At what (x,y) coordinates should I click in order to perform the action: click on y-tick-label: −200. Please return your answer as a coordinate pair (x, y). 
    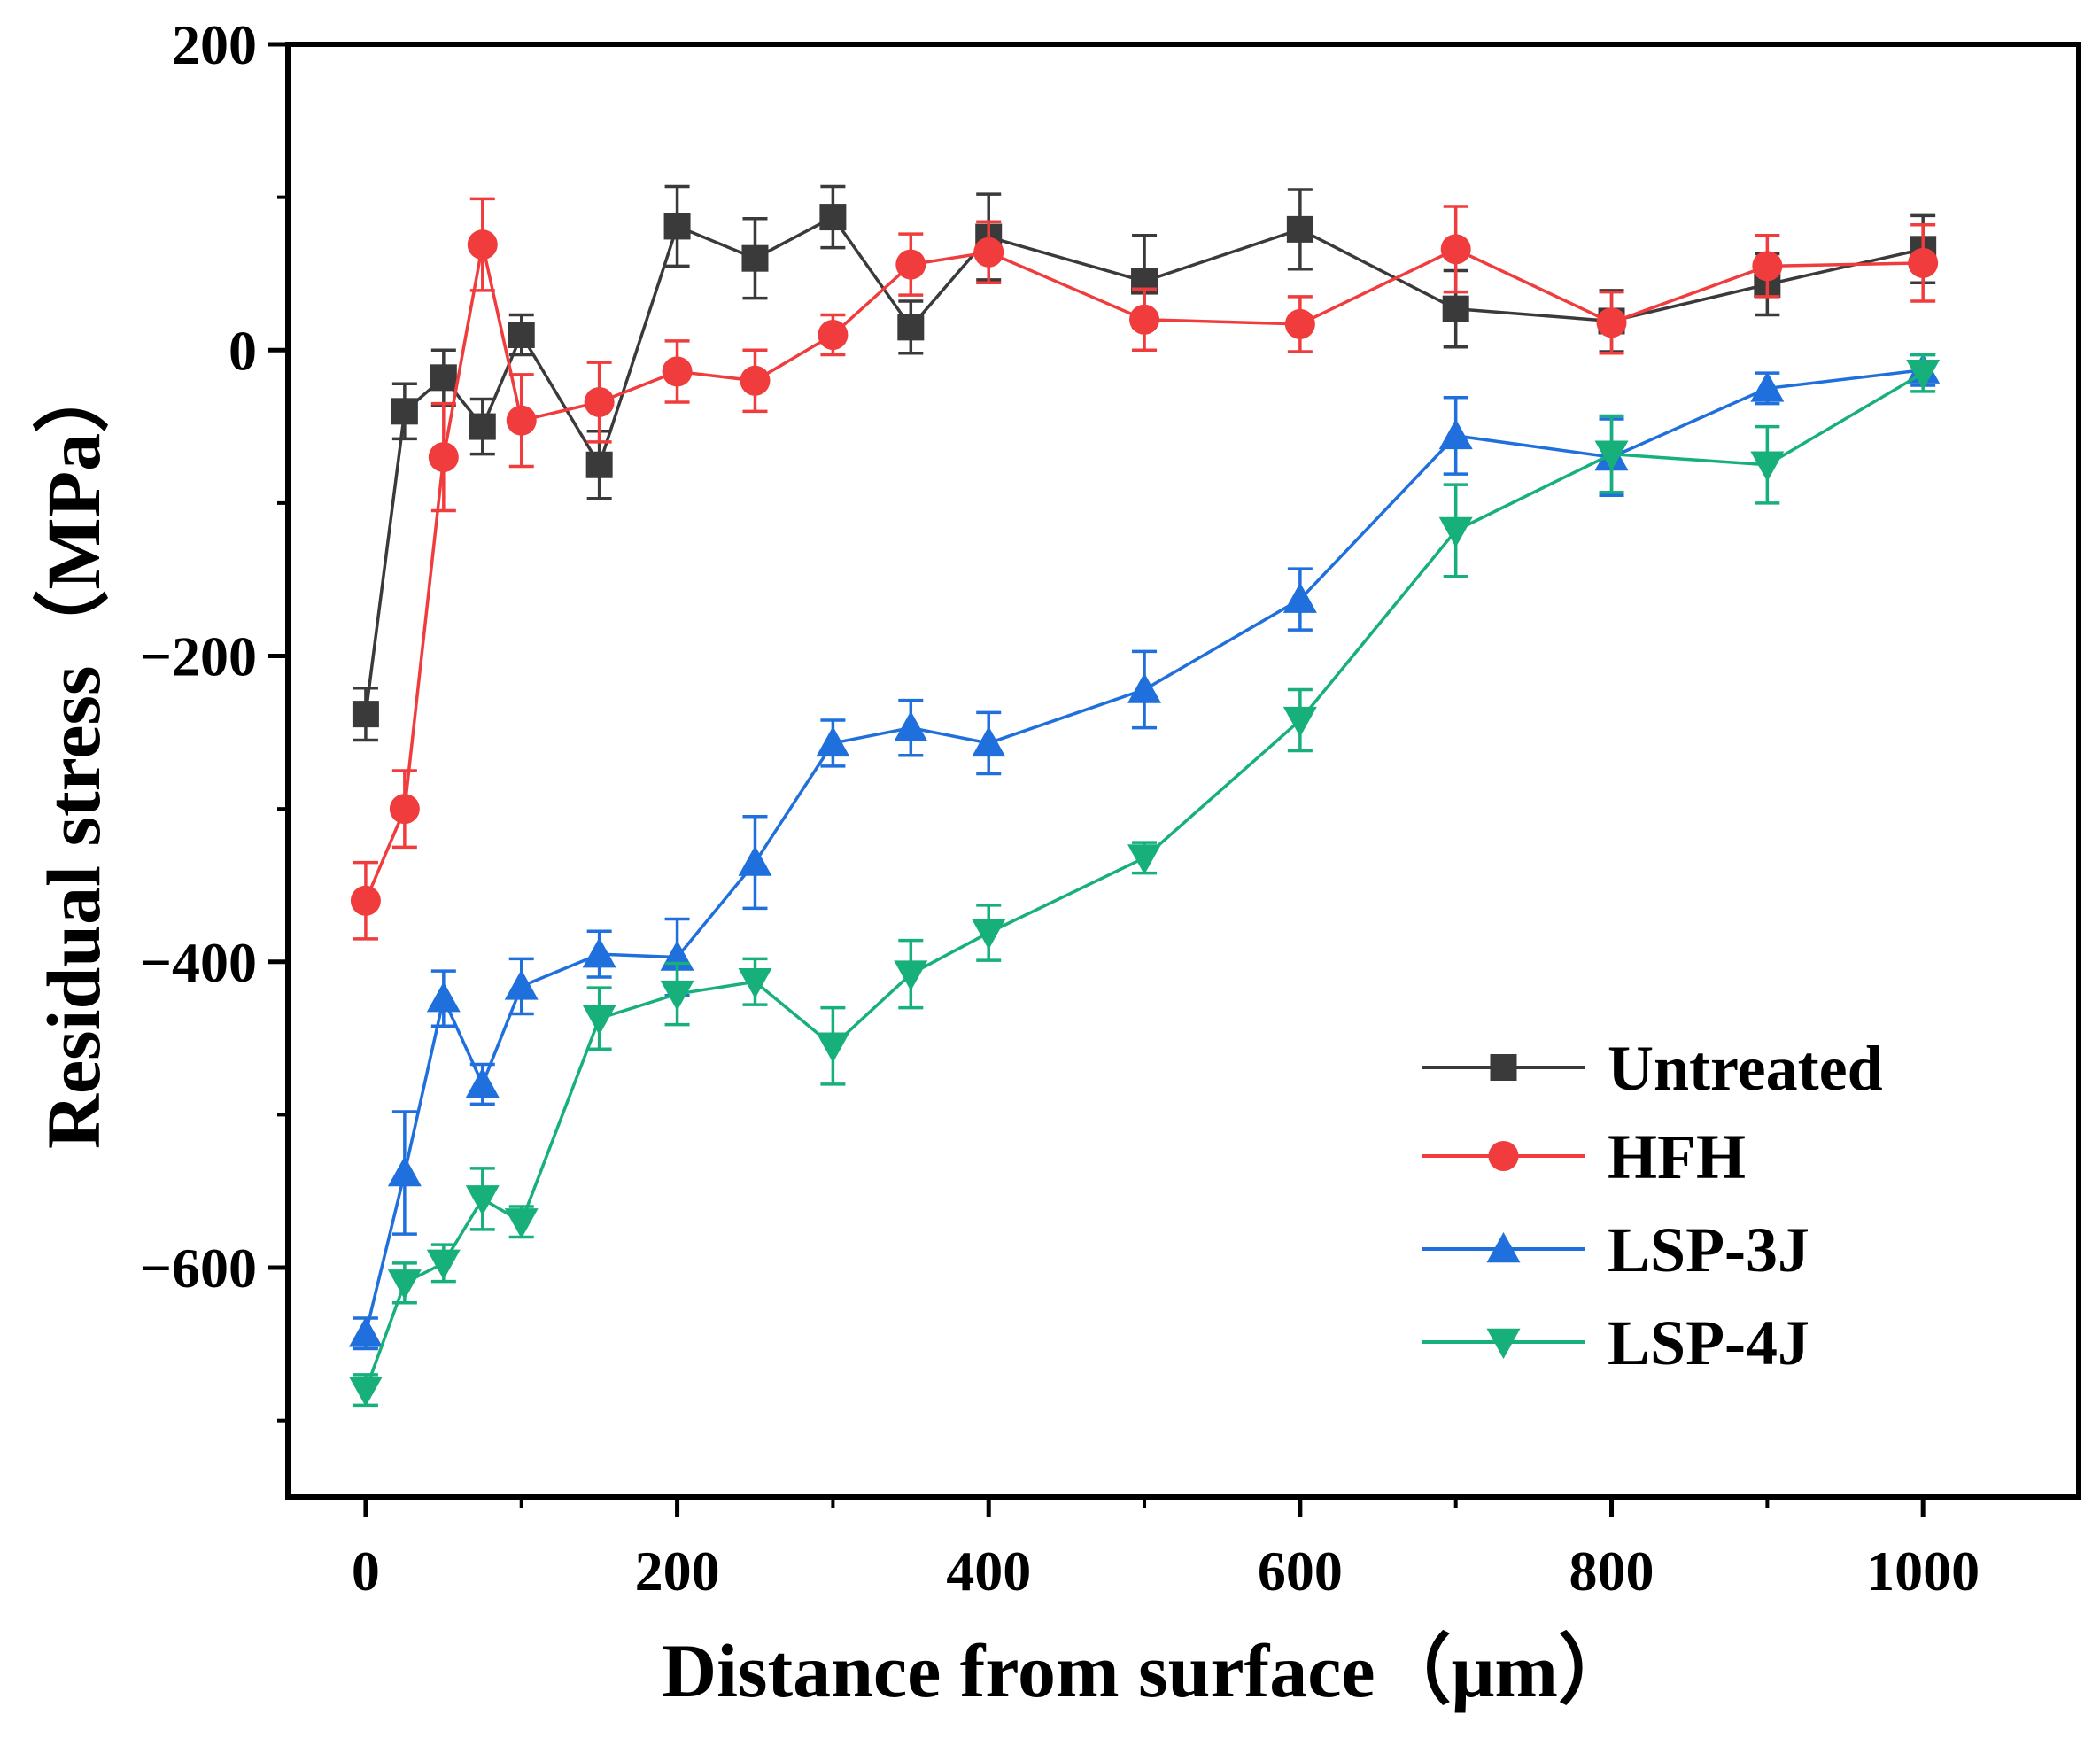
    Looking at the image, I should click on (198, 656).